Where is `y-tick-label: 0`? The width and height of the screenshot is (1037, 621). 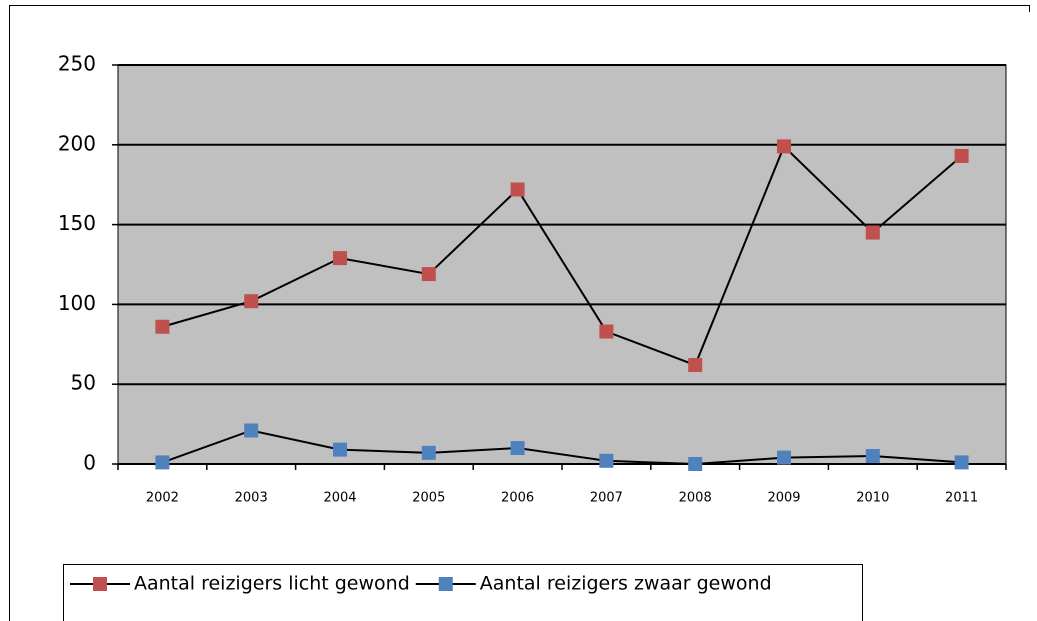 y-tick-label: 0 is located at coordinates (89, 463).